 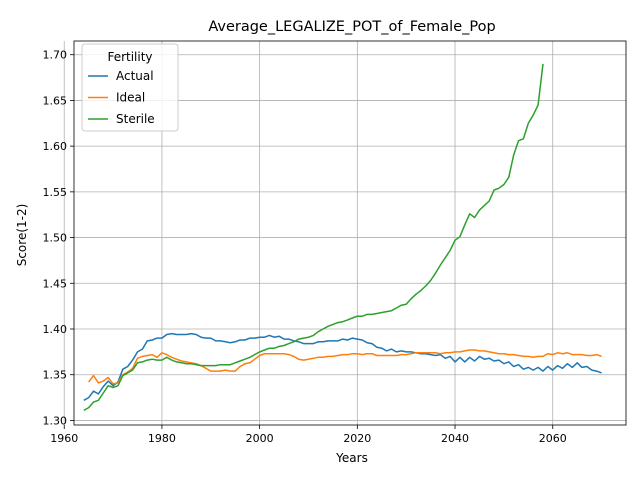 What do you see at coordinates (55, 55) in the screenshot?
I see `y-tick-label: 1.70` at bounding box center [55, 55].